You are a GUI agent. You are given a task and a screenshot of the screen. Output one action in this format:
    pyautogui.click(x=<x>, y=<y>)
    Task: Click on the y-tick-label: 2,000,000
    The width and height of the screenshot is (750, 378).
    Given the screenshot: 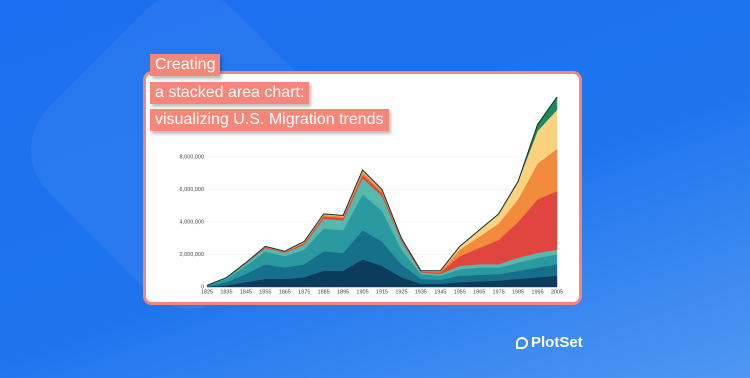 What is the action you would take?
    pyautogui.click(x=192, y=255)
    